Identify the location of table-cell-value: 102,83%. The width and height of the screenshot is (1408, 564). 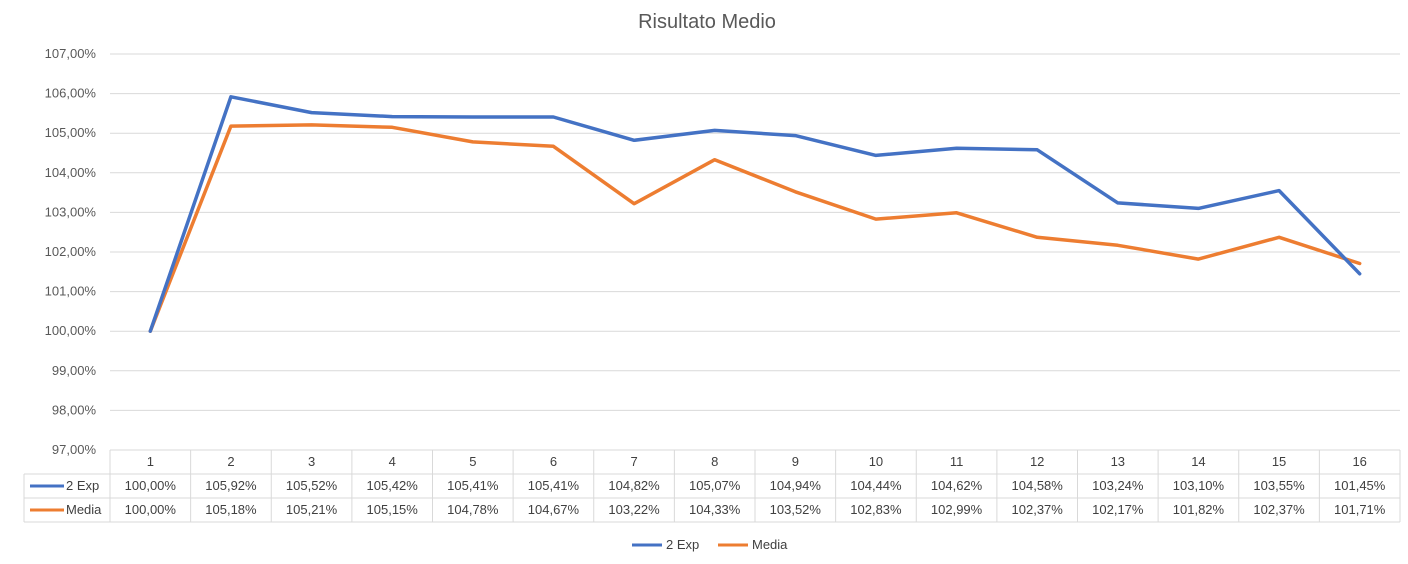
(876, 509).